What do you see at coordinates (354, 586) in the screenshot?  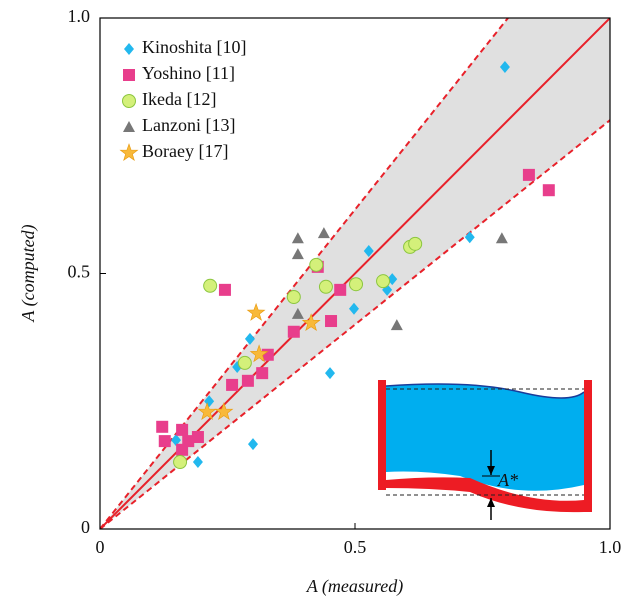 I see `x-axis-label: A (measured)` at bounding box center [354, 586].